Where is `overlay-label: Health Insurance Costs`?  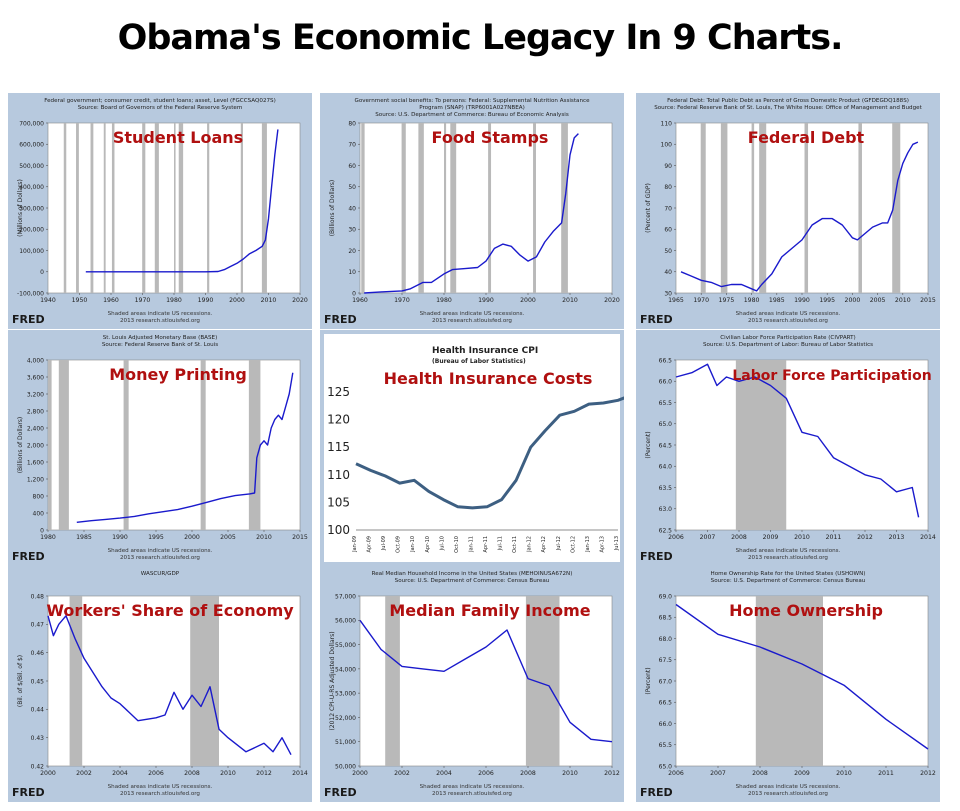
overlay-label: Health Insurance Costs is located at coordinates (488, 378).